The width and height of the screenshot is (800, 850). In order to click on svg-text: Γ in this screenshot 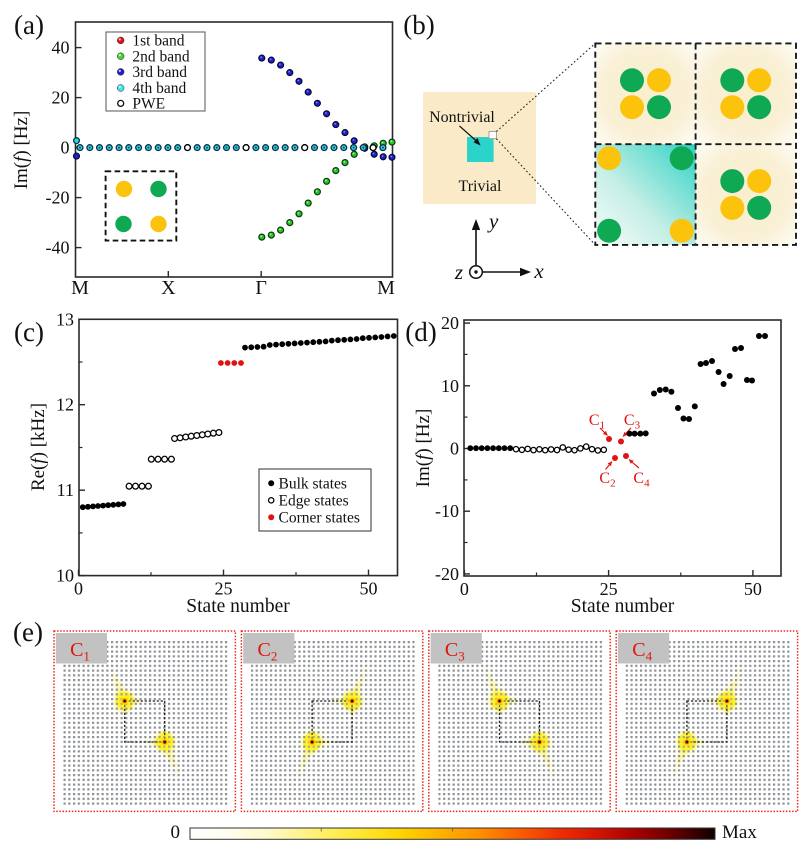, I will do `click(261, 288)`.